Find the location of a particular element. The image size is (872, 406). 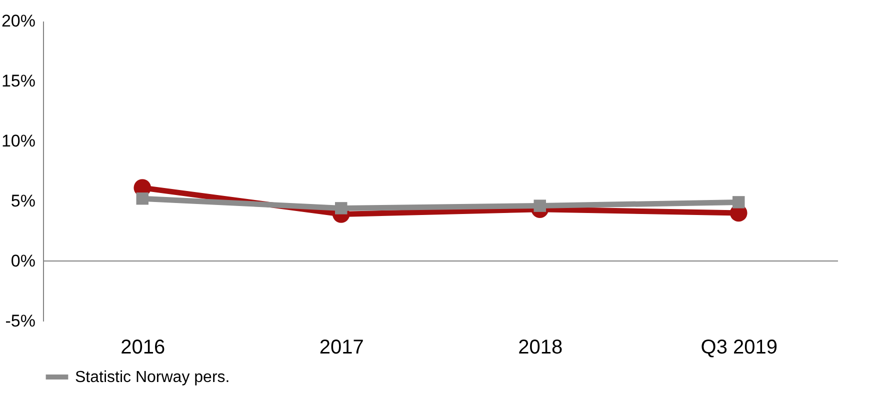

y-tick-label: 15% is located at coordinates (18, 81).